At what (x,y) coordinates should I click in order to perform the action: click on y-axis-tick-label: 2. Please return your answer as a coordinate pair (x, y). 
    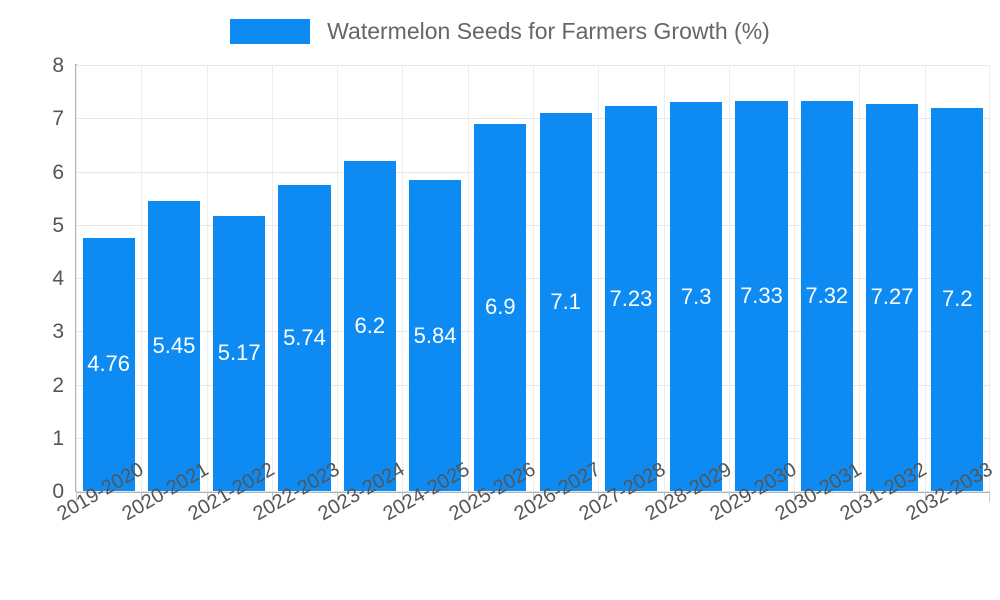
    Looking at the image, I should click on (58, 385).